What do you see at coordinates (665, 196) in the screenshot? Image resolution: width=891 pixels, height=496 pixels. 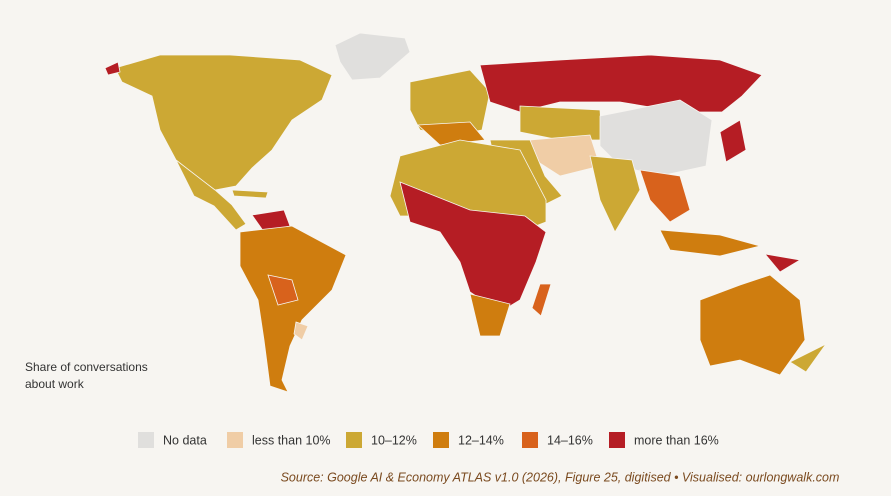 I see `southeast-asia` at bounding box center [665, 196].